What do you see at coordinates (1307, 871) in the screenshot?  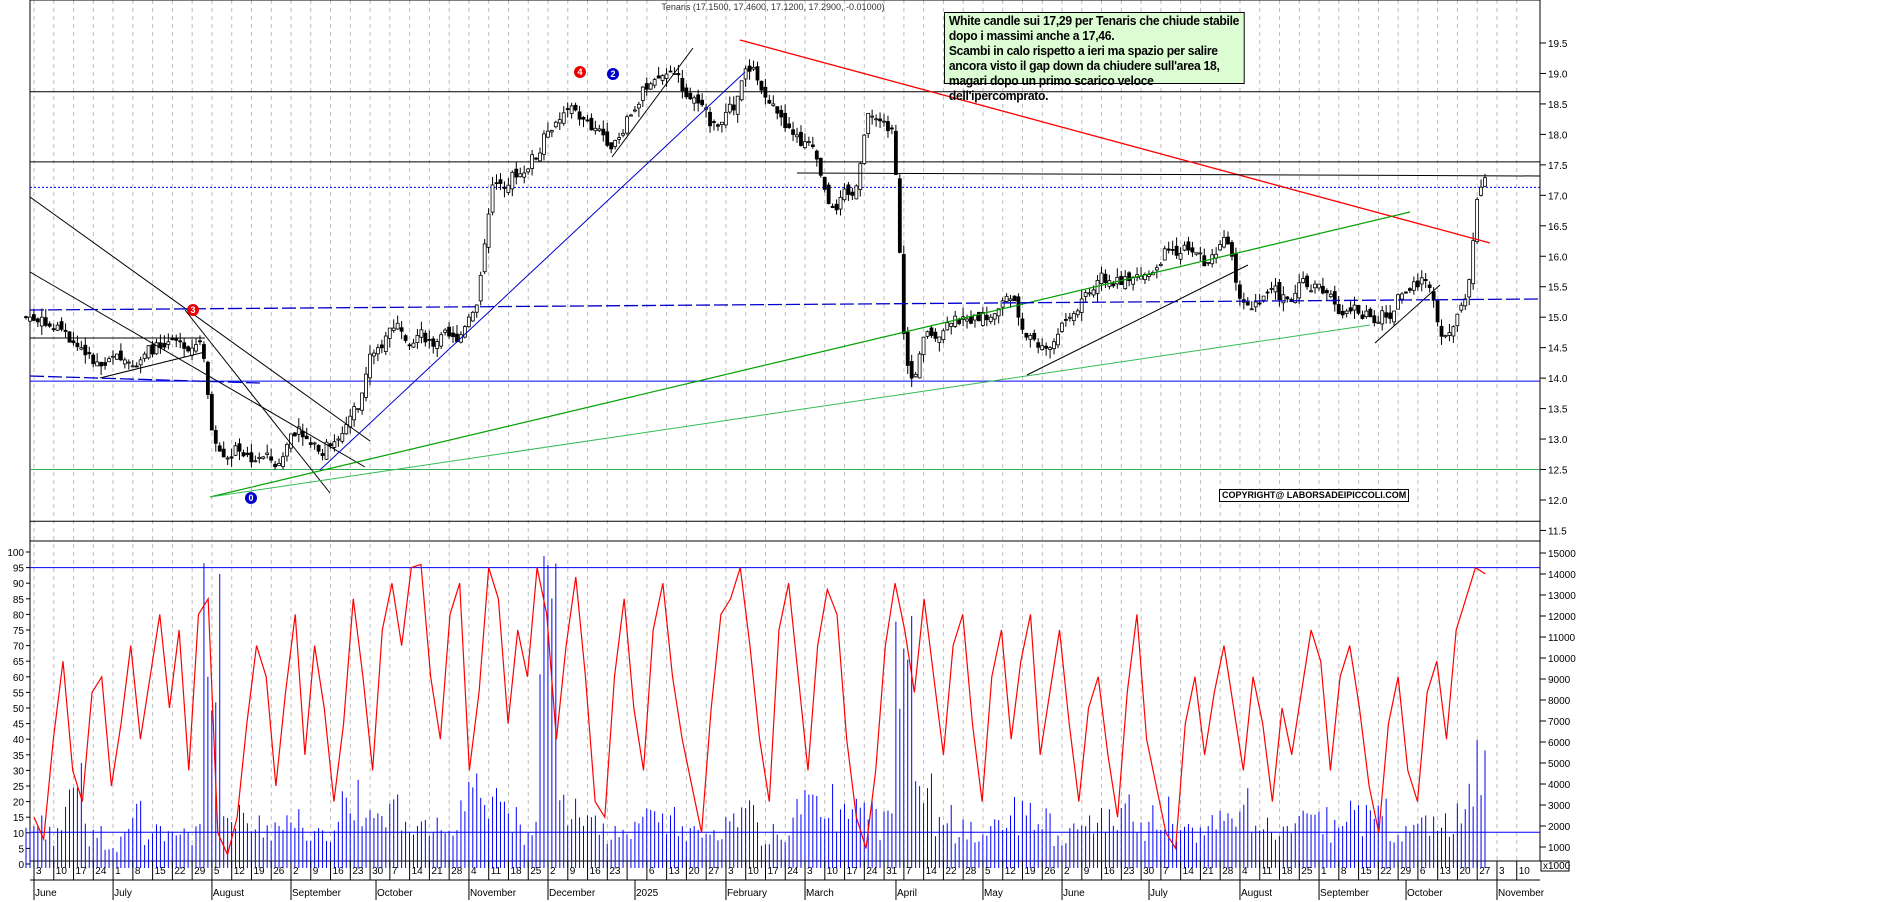 I see `week-label: 25` at bounding box center [1307, 871].